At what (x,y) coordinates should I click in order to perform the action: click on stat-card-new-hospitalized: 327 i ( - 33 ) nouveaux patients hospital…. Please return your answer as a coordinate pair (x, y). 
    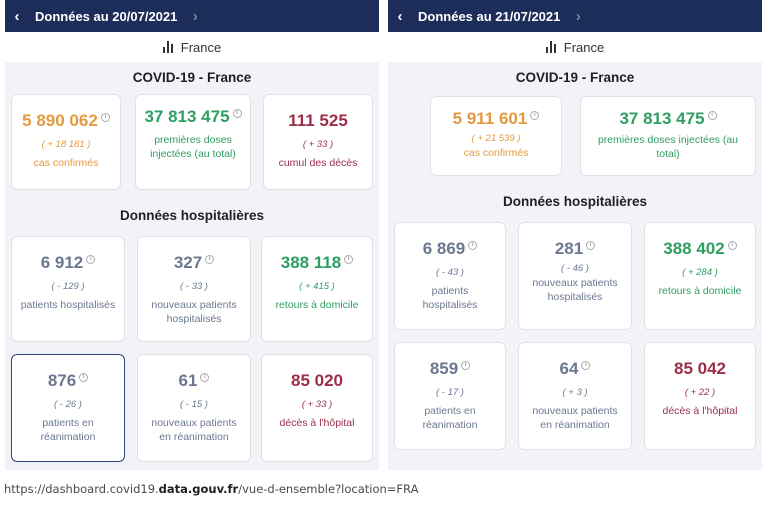
    Looking at the image, I should click on (194, 289).